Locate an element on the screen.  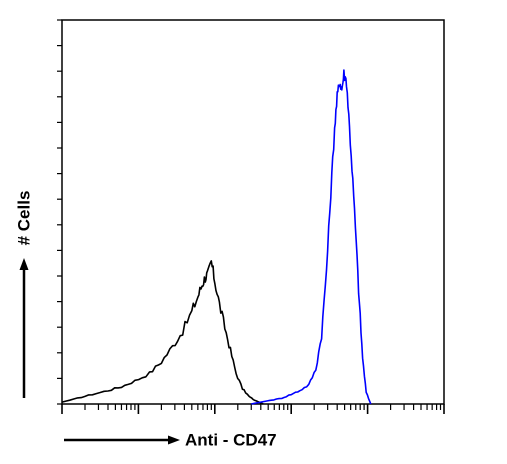
y-axis-ticks is located at coordinates (59, 212).